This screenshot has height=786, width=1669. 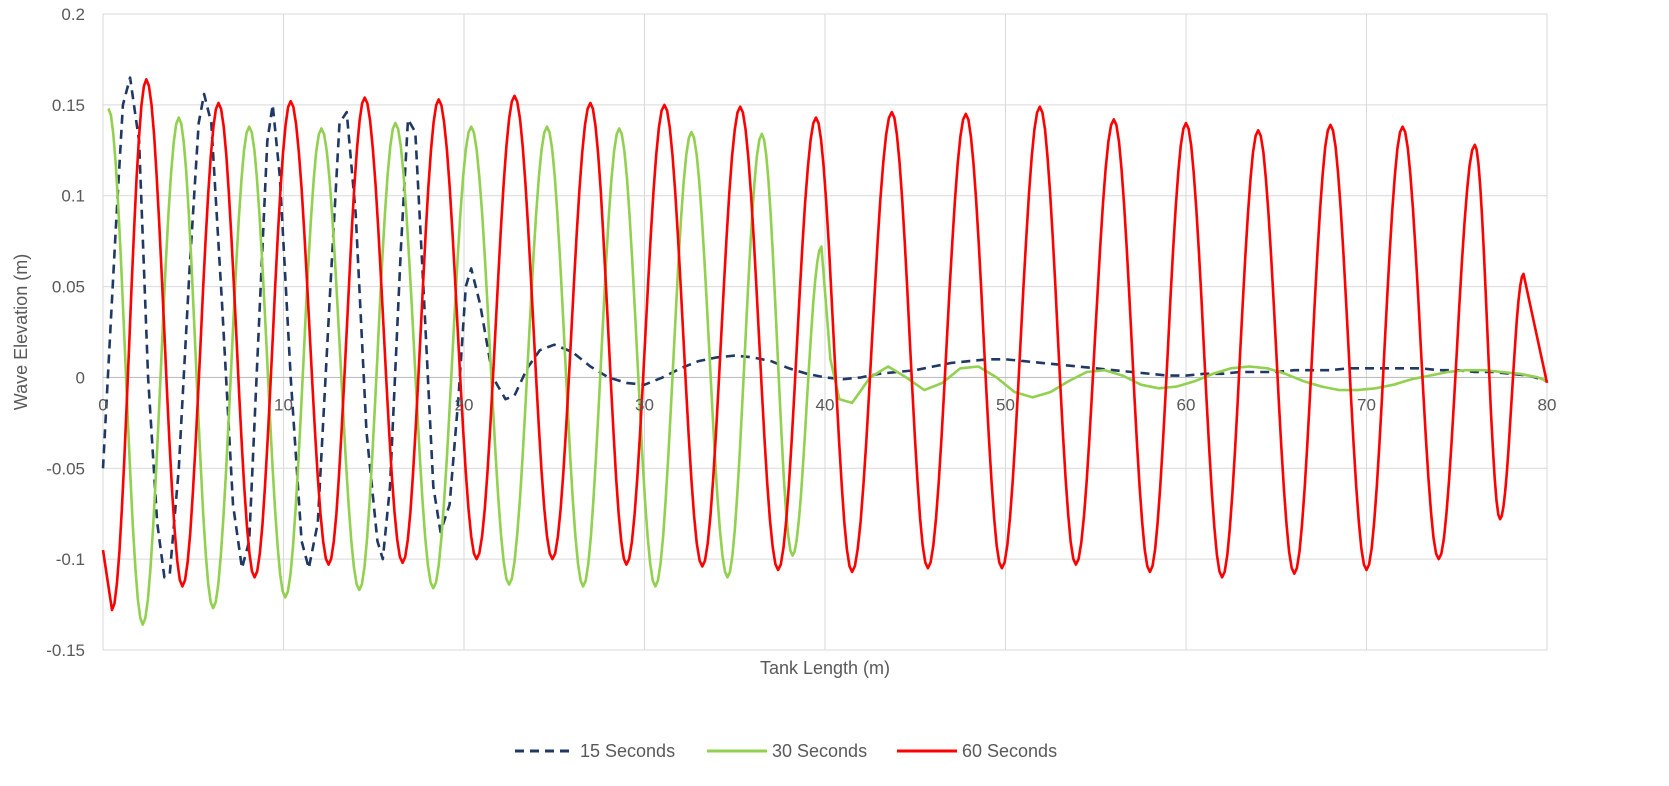 I want to click on y-tick-label: 0.05, so click(x=68, y=287).